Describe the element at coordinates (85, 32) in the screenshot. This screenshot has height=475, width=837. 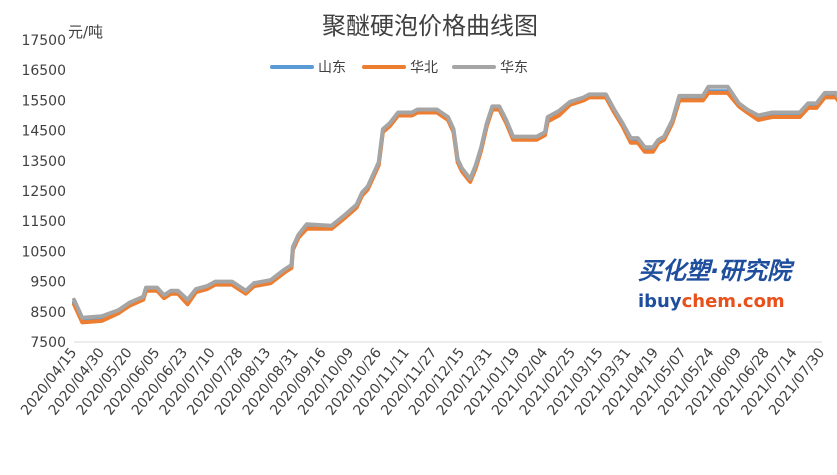
I see `y-axis-unit-label: 元/吨` at that location.